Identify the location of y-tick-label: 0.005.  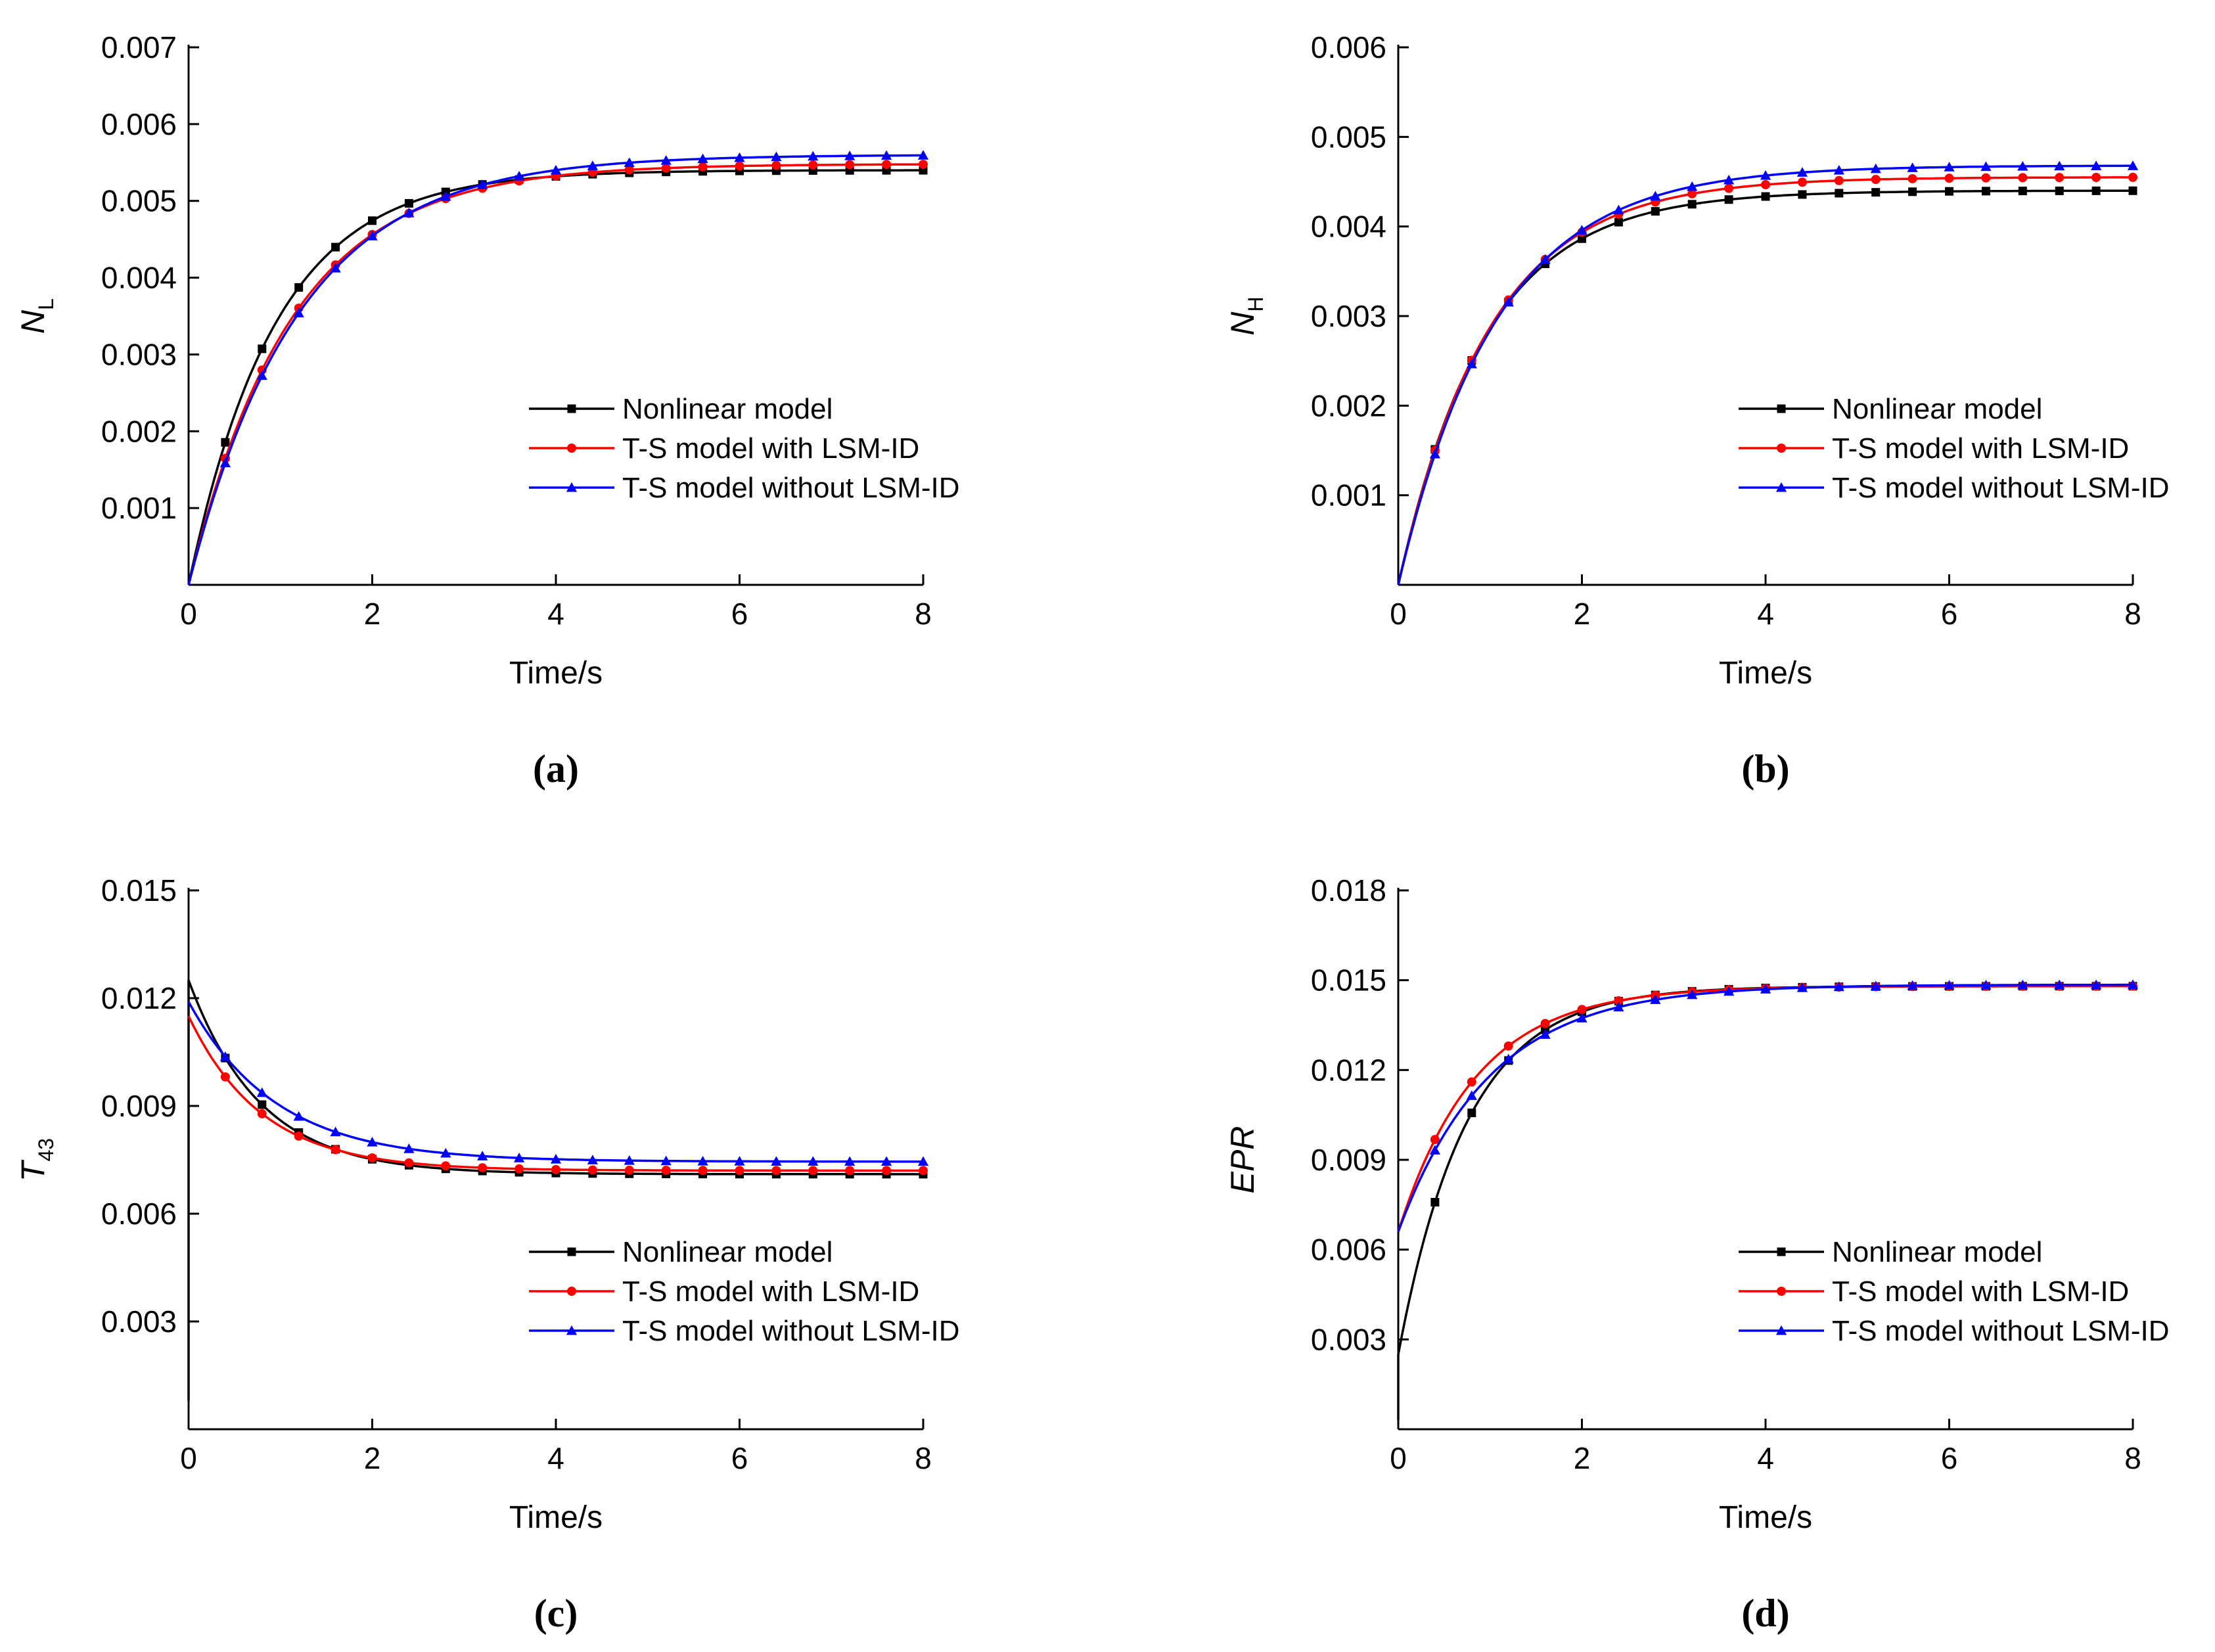
(139, 201).